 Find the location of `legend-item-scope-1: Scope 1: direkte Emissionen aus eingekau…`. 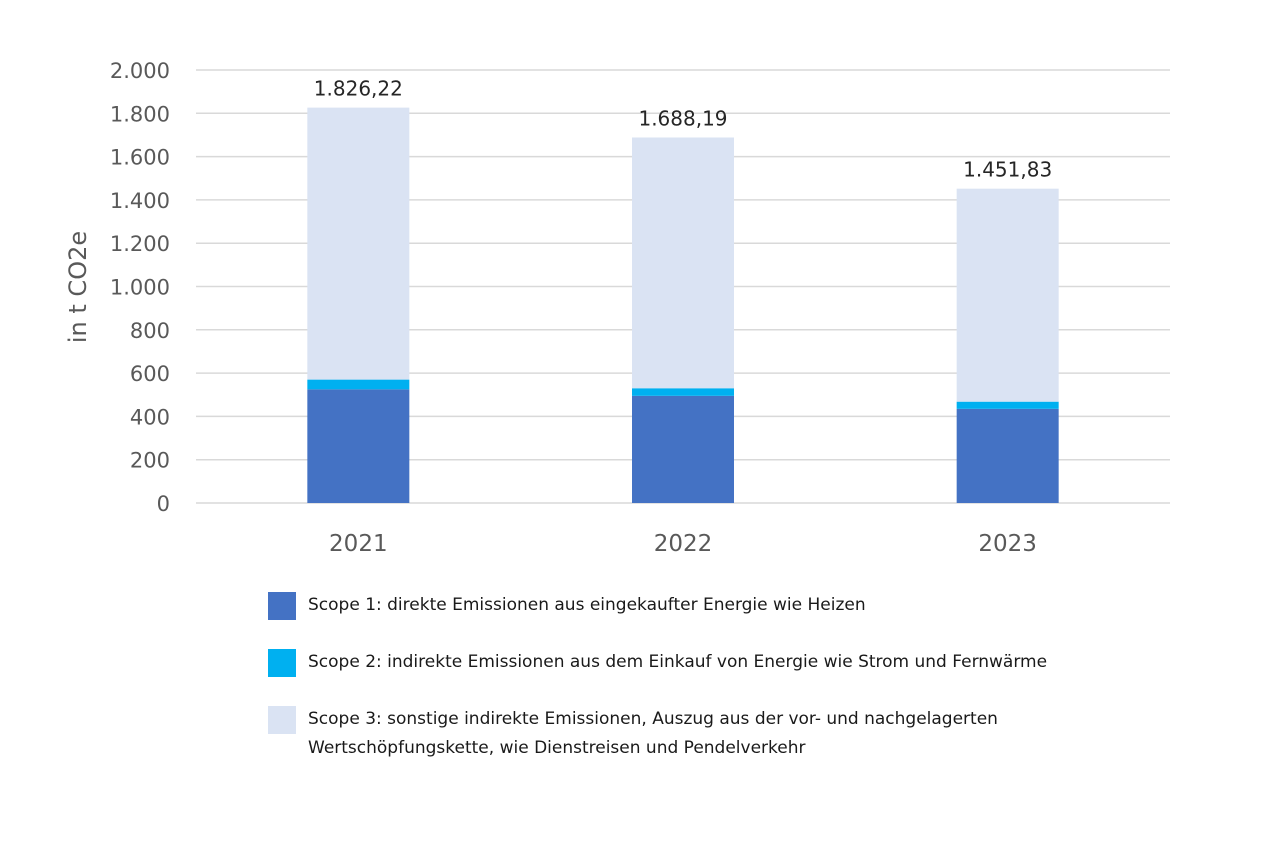

legend-item-scope-1: Scope 1: direkte Emissionen aus eingekau… is located at coordinates (718, 606).